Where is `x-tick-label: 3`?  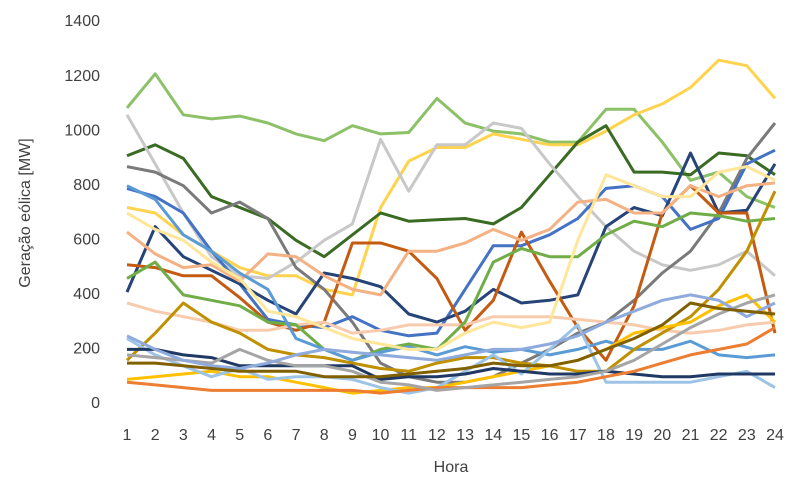 x-tick-label: 3 is located at coordinates (183, 435).